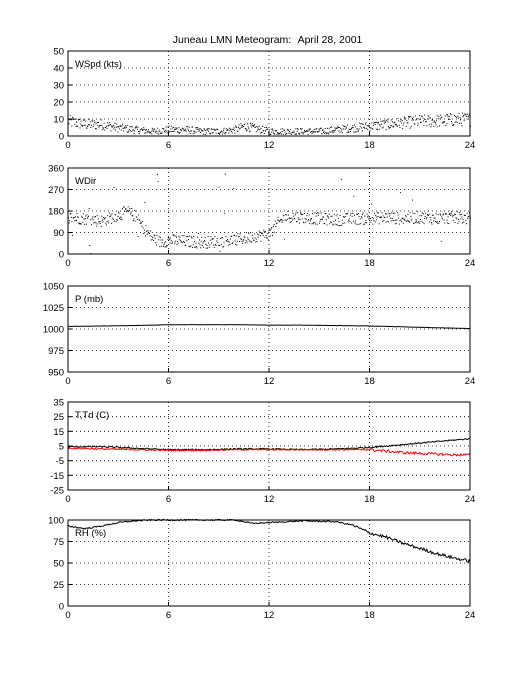  What do you see at coordinates (58, 403) in the screenshot?
I see `y-tick-label: 35` at bounding box center [58, 403].